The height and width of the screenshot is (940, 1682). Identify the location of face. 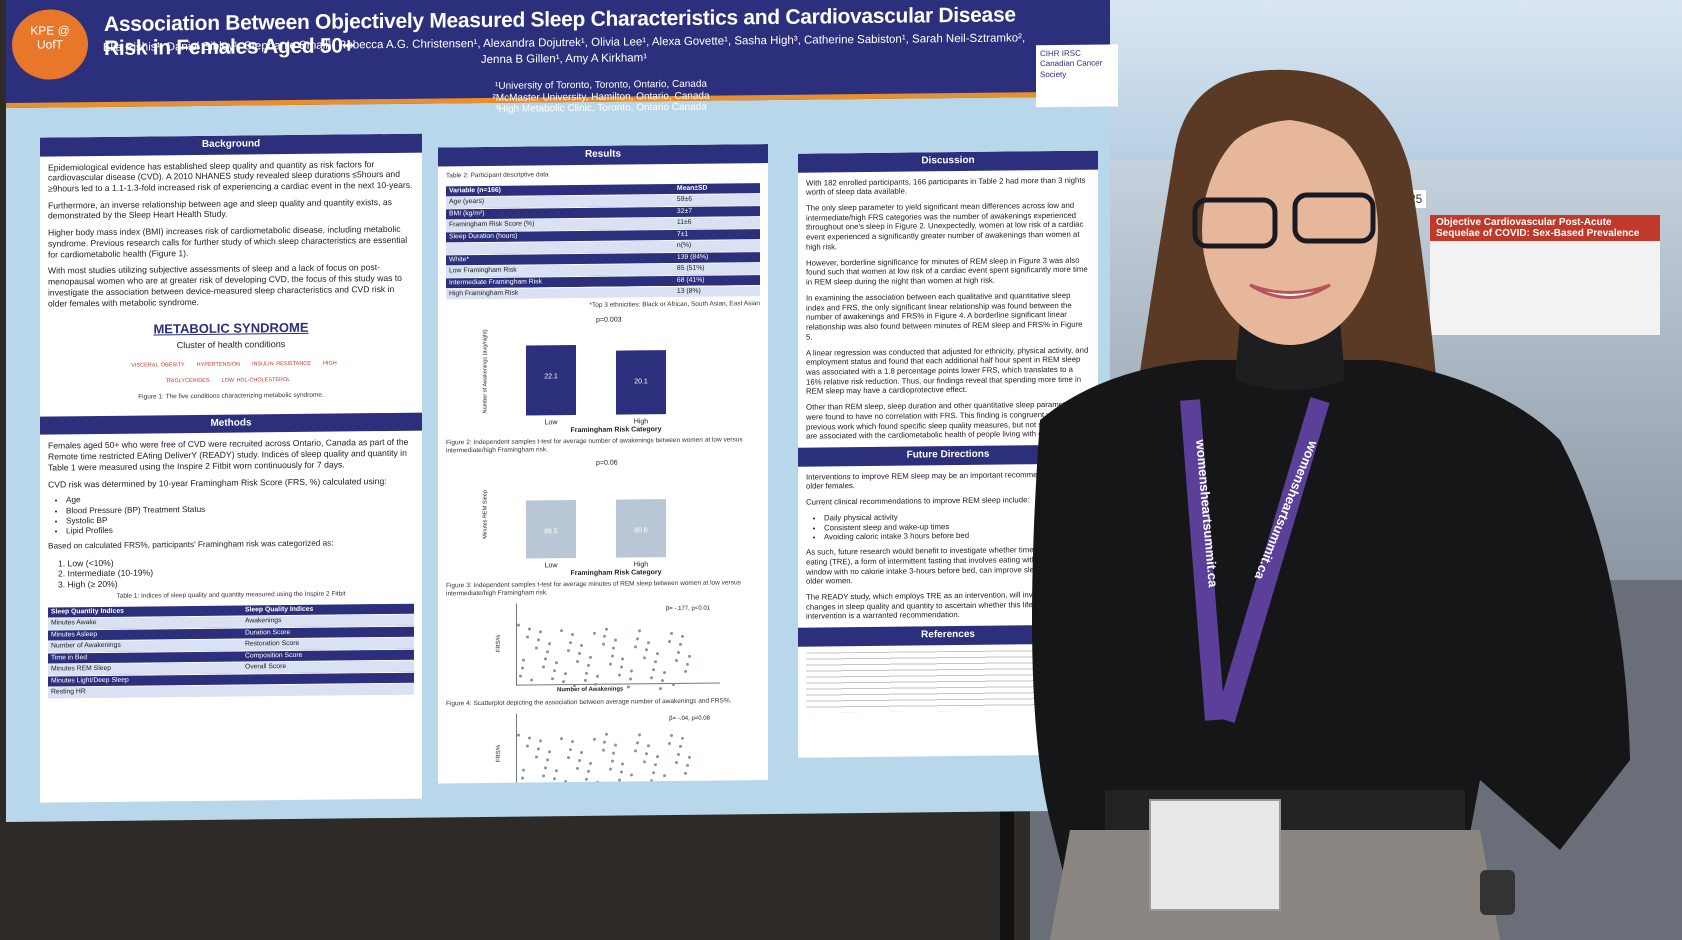
(1290, 230).